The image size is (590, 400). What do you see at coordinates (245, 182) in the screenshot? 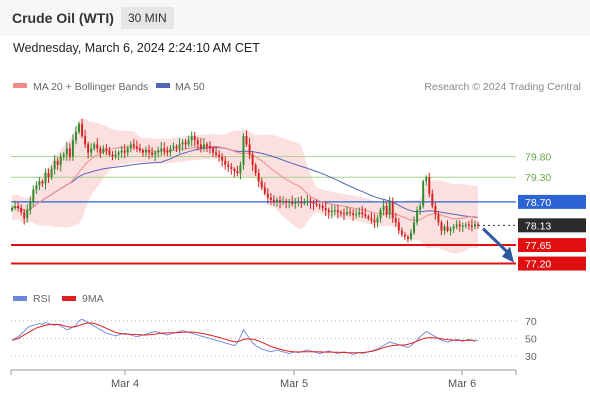
I see `ma50-line` at bounding box center [245, 182].